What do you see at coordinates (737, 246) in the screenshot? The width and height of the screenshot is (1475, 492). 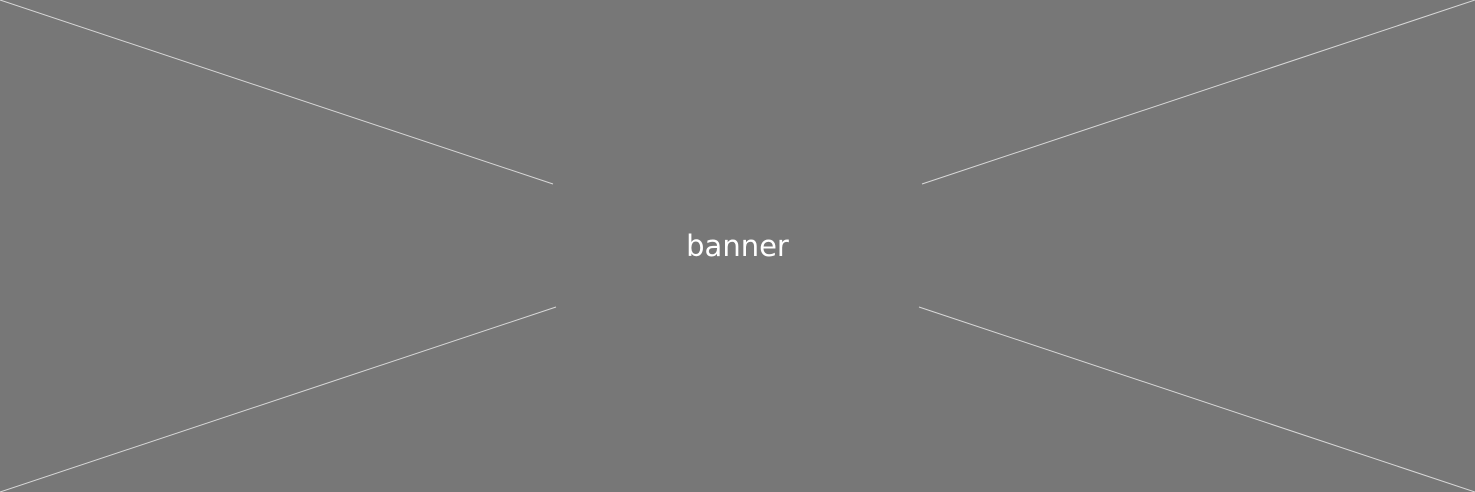 I see `banner-label: banner` at bounding box center [737, 246].